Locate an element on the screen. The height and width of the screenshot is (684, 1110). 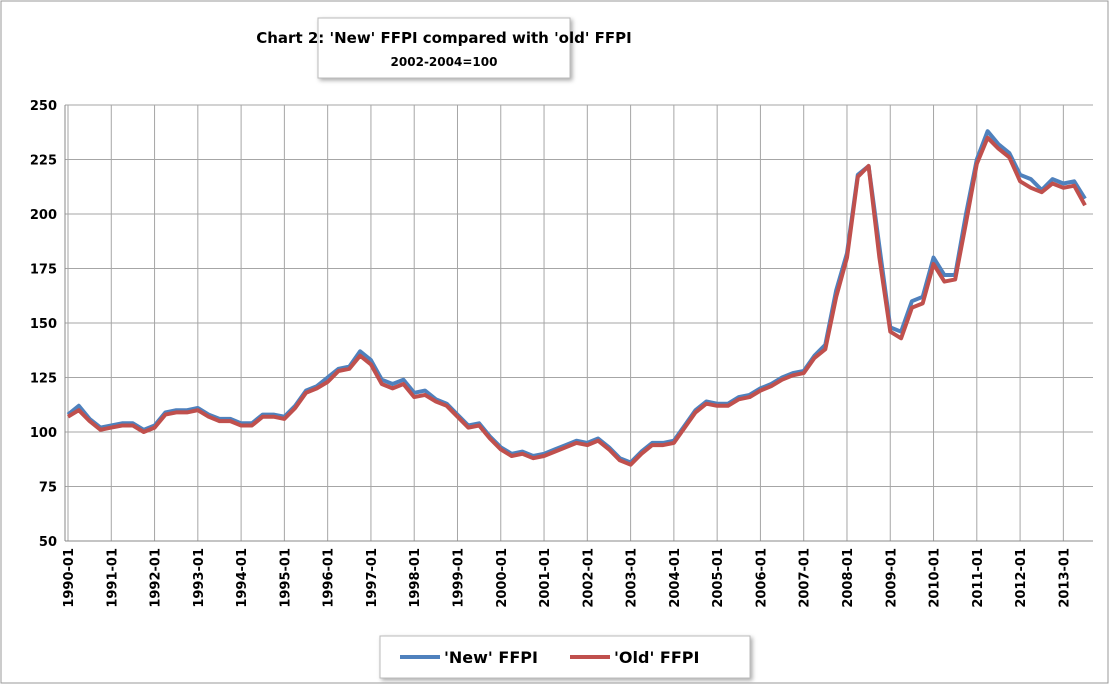
x-tick-label: 2012-01 is located at coordinates (1021, 578).